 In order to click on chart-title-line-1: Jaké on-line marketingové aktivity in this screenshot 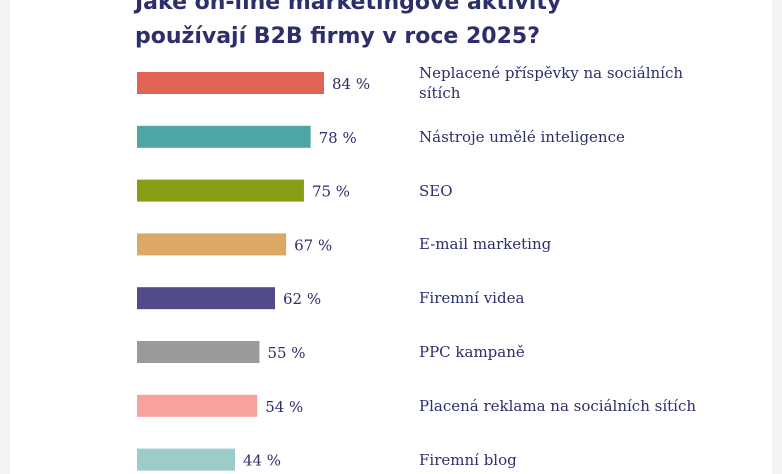, I will do `click(348, 7)`.